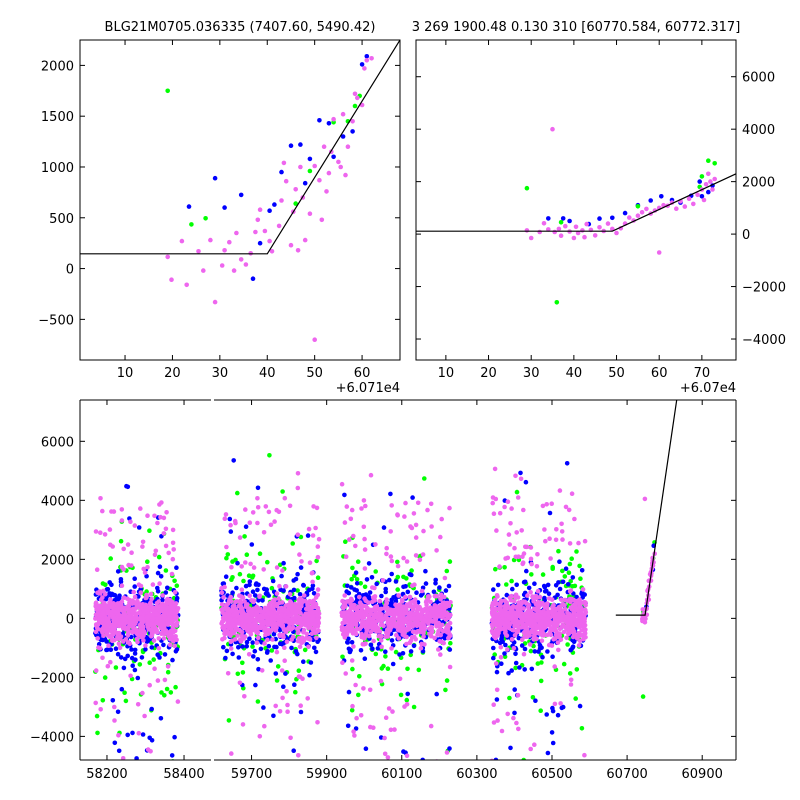 This screenshot has width=800, height=800. Describe the element at coordinates (659, 373) in the screenshot. I see `x-tick-label: 60` at that location.